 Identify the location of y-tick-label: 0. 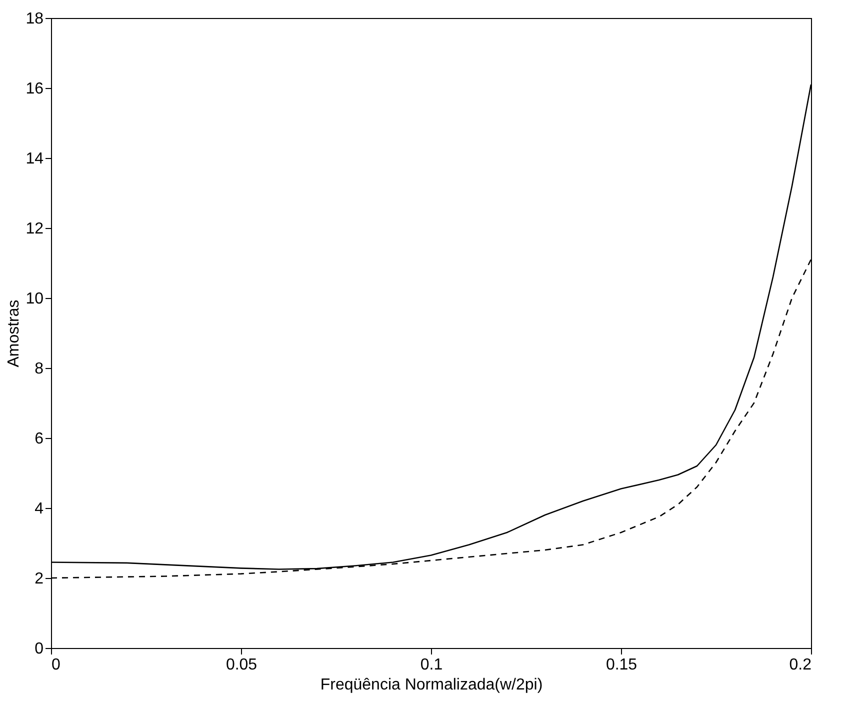
(39, 649).